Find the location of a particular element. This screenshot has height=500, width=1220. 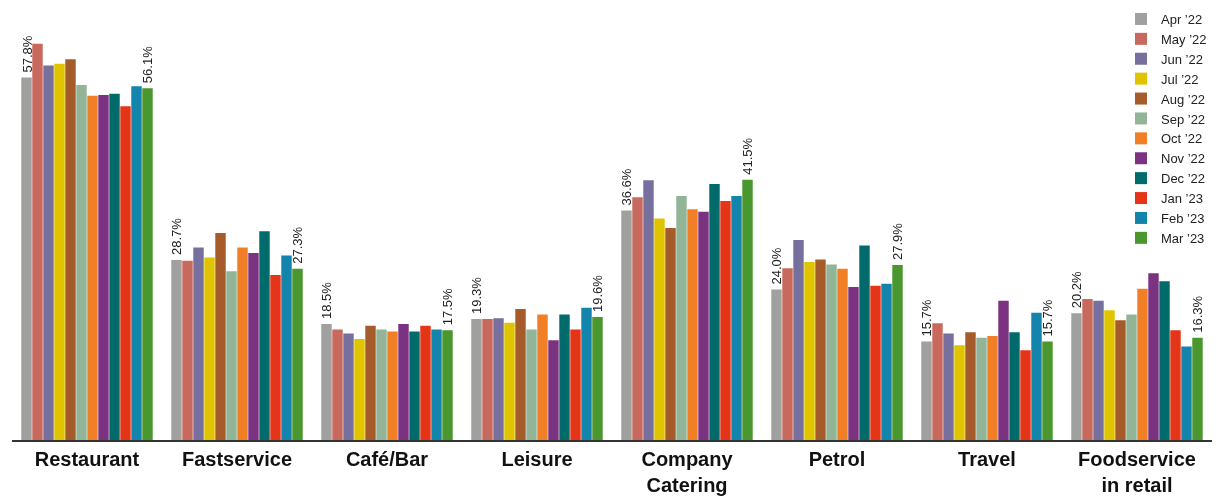

x-tick-label: Petrol is located at coordinates (837, 459).